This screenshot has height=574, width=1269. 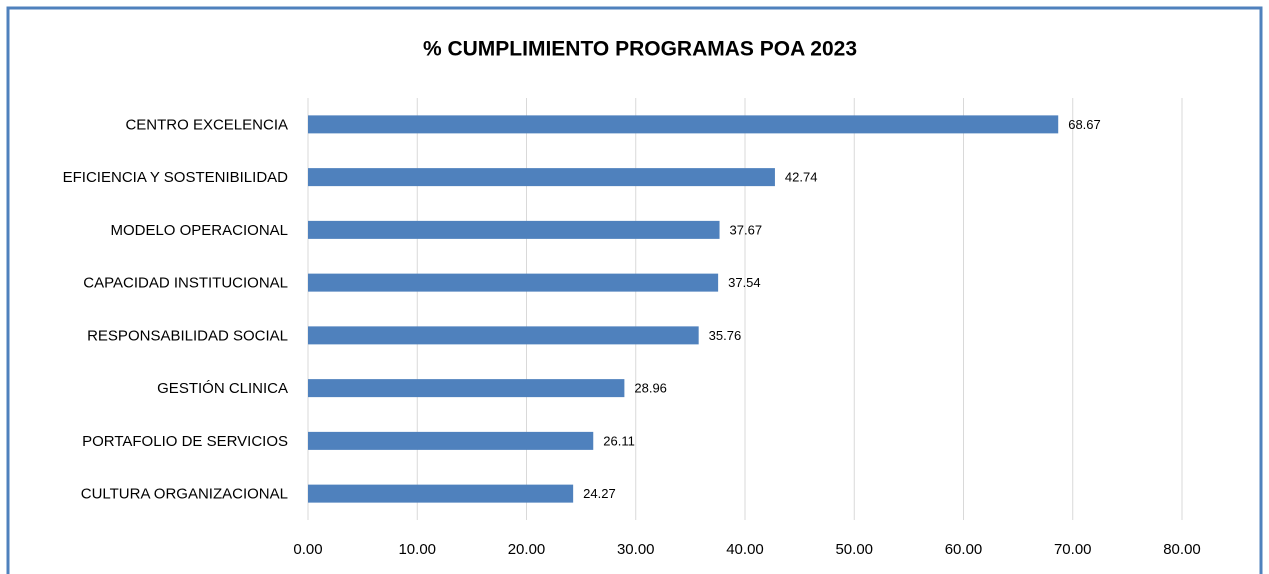 What do you see at coordinates (199, 230) in the screenshot?
I see `y-tick-label: MODELO OPERACIONAL` at bounding box center [199, 230].